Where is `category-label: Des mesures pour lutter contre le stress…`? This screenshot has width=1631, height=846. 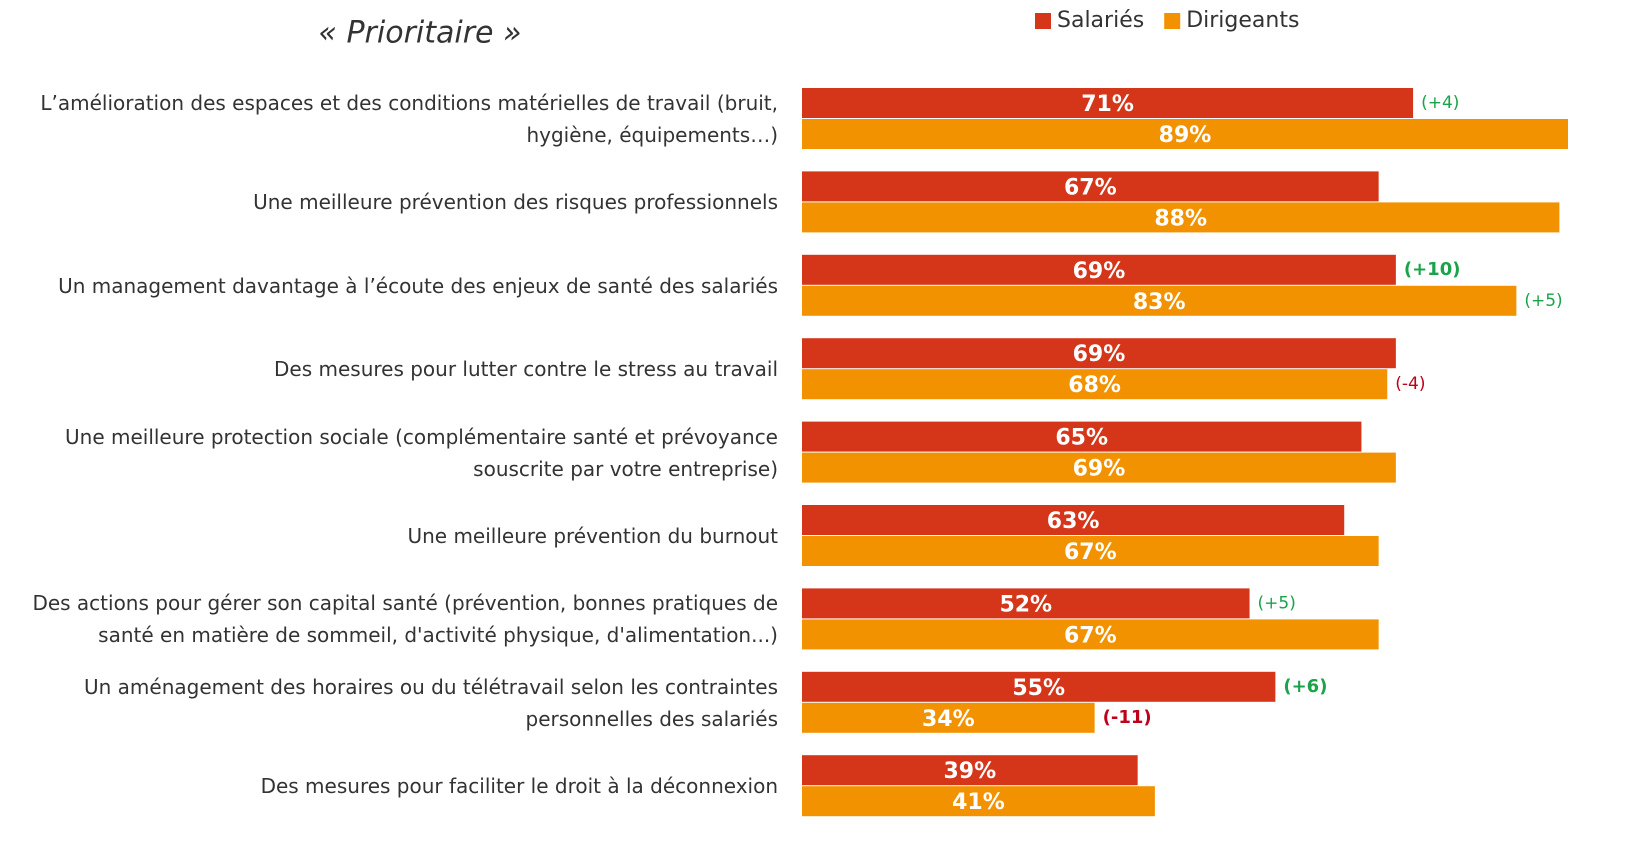
category-label: Des mesures pour lutter contre le stress… is located at coordinates (526, 369).